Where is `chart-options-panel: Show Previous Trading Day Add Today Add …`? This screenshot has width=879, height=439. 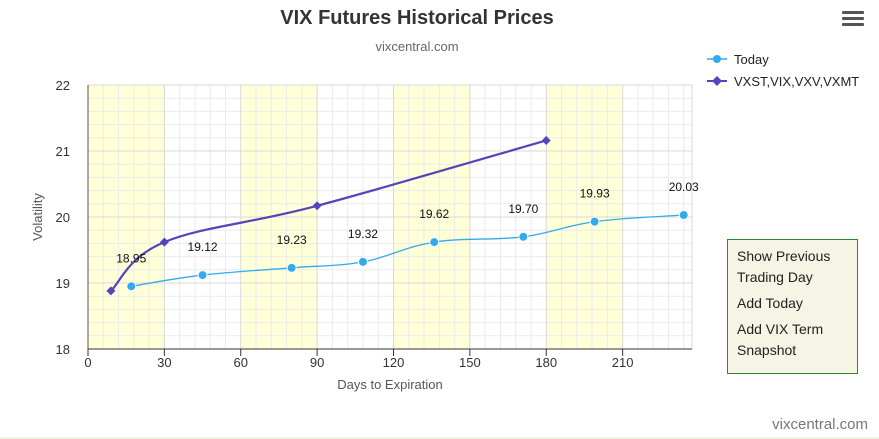 chart-options-panel: Show Previous Trading Day Add Today Add … is located at coordinates (792, 306).